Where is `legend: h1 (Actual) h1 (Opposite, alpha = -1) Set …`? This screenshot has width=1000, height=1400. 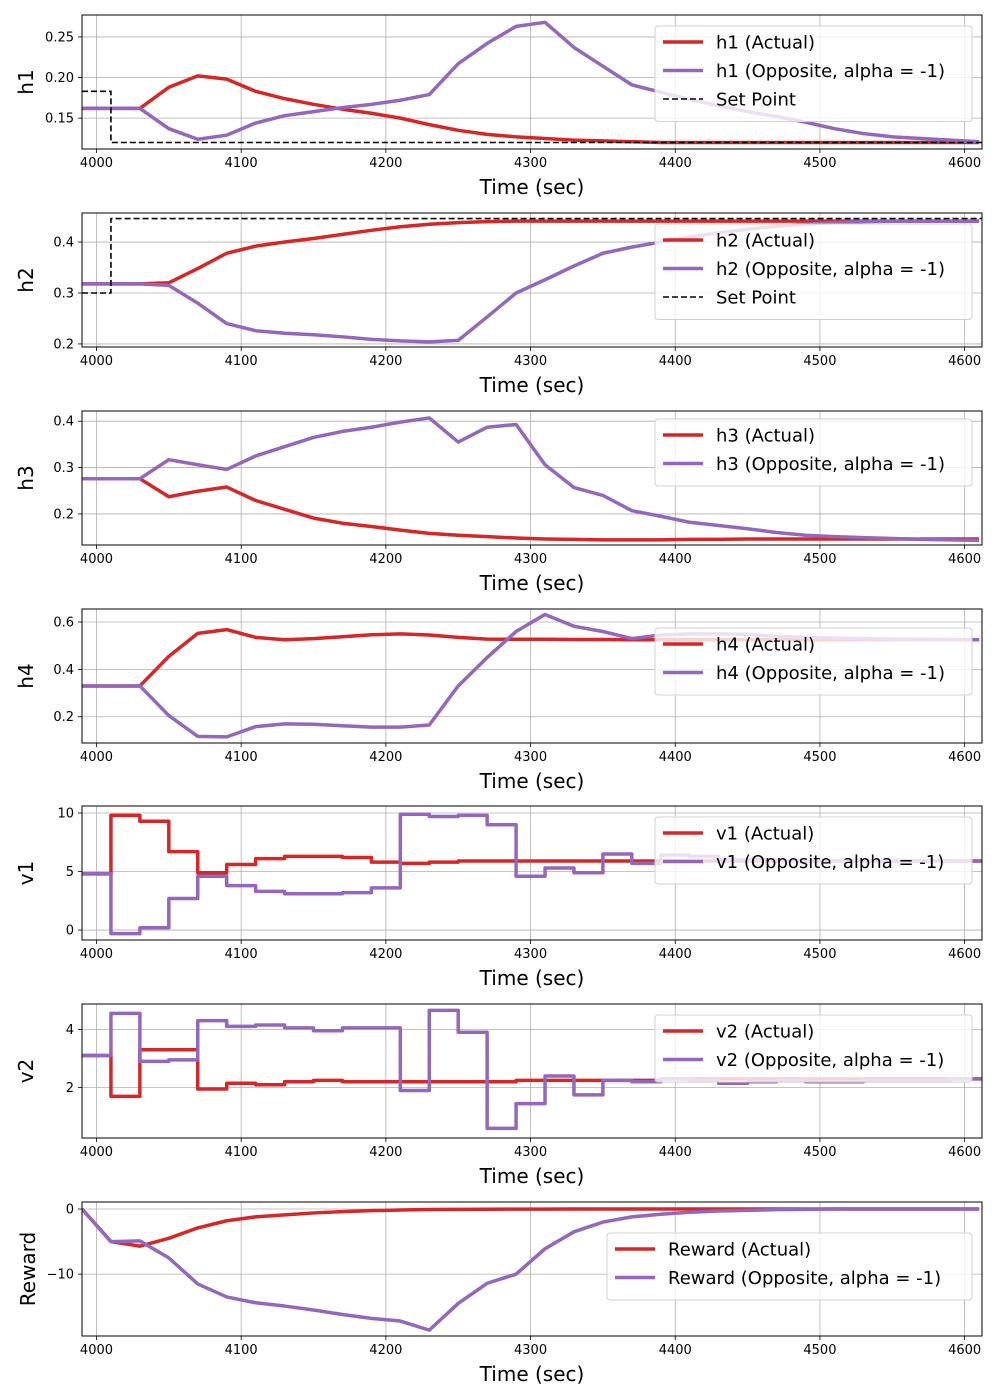
legend: h1 (Actual) h1 (Opposite, alpha = -1) Set … is located at coordinates (813, 73).